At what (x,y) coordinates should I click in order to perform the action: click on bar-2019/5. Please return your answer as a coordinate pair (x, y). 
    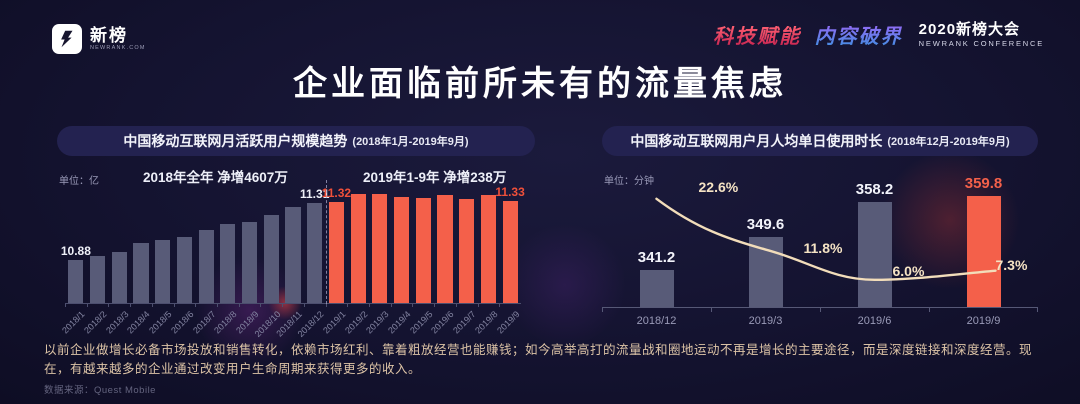
    Looking at the image, I should click on (423, 250).